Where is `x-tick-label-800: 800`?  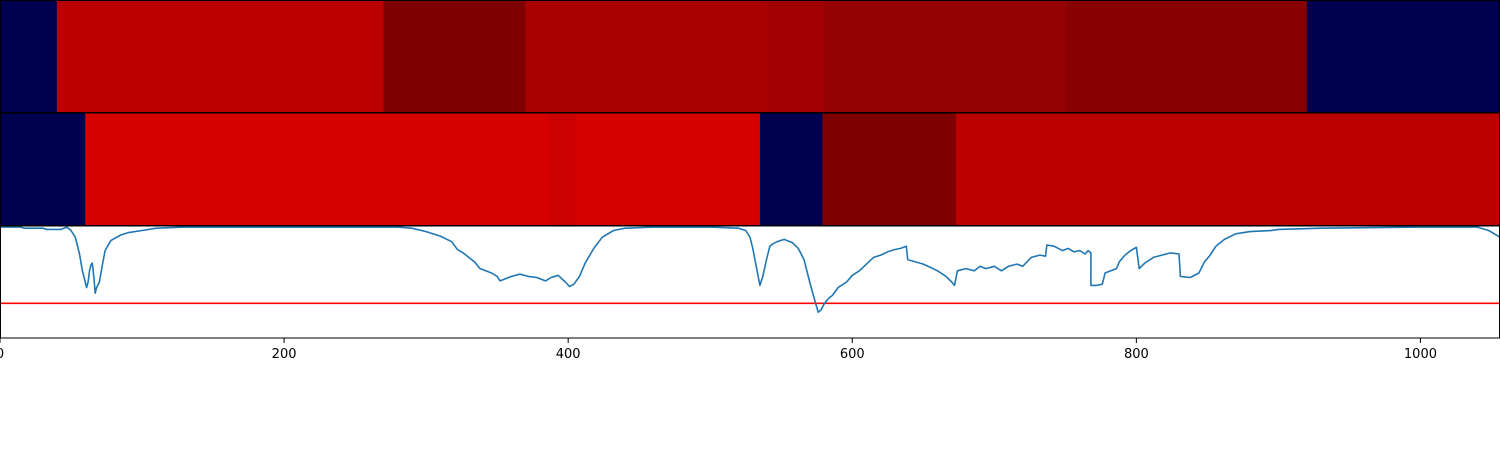
x-tick-label-800: 800 is located at coordinates (1136, 354).